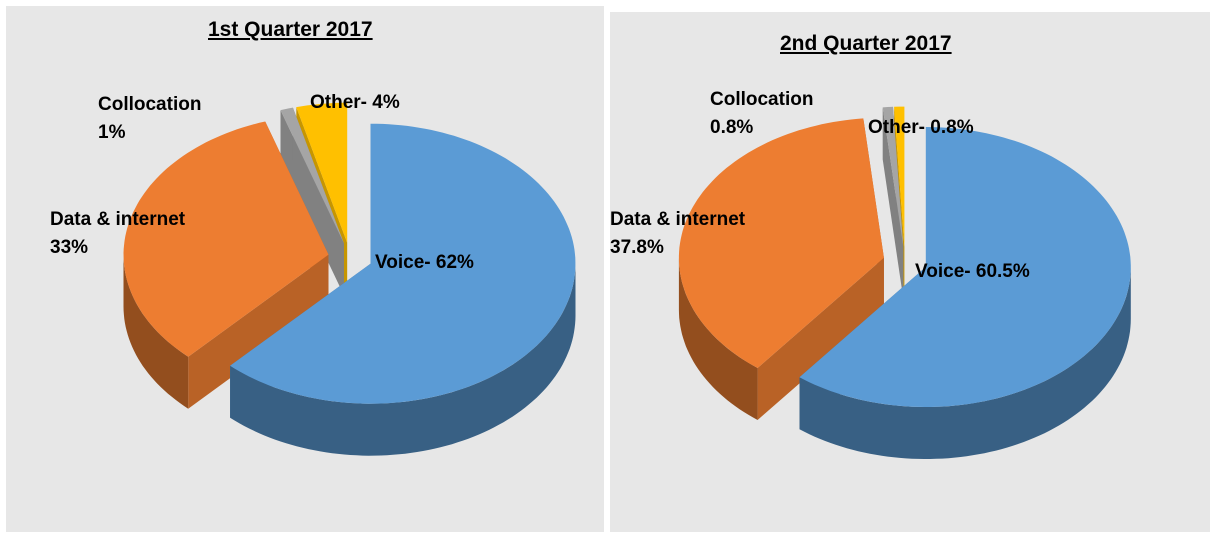  What do you see at coordinates (921, 127) in the screenshot?
I see `data-label: Other- 0.8%` at bounding box center [921, 127].